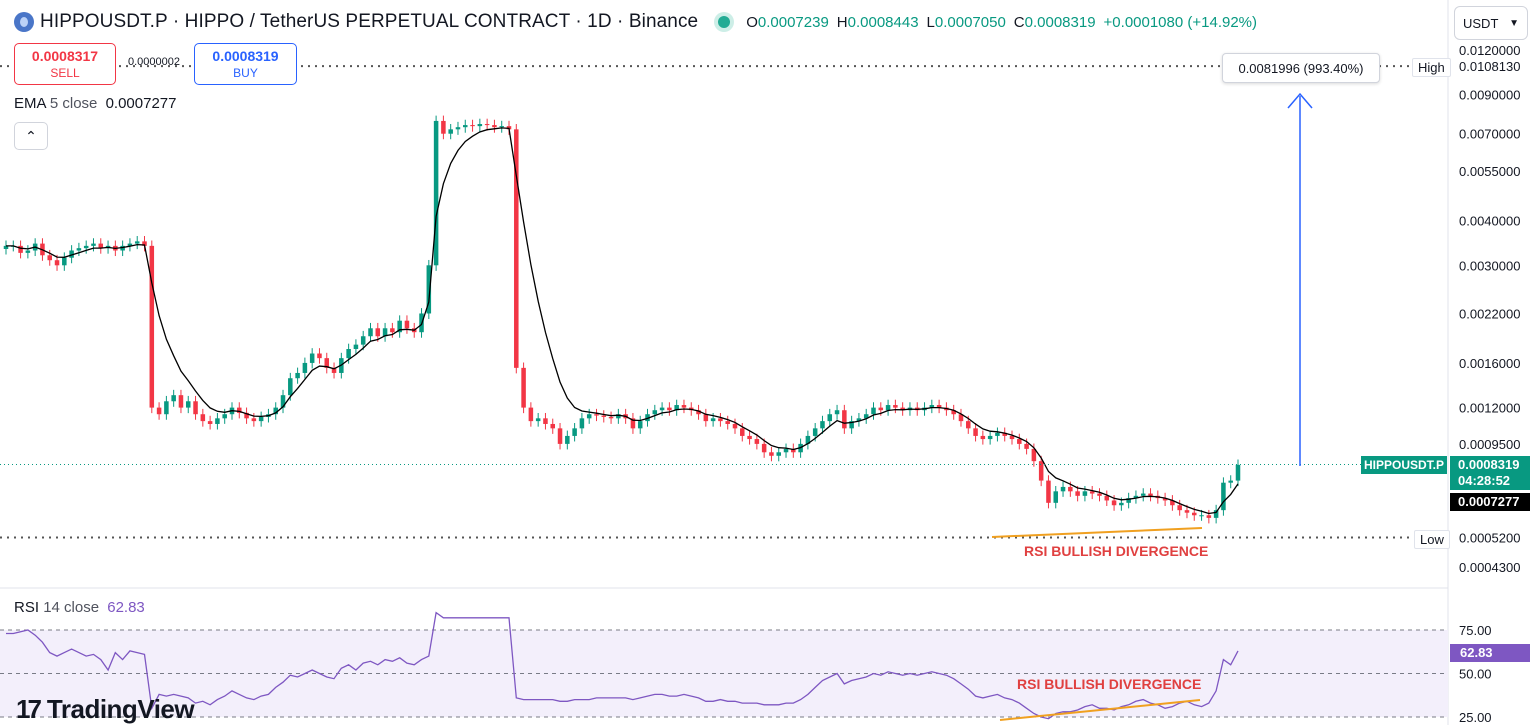  I want to click on price-tick-label: 0.0090000, so click(1489, 95).